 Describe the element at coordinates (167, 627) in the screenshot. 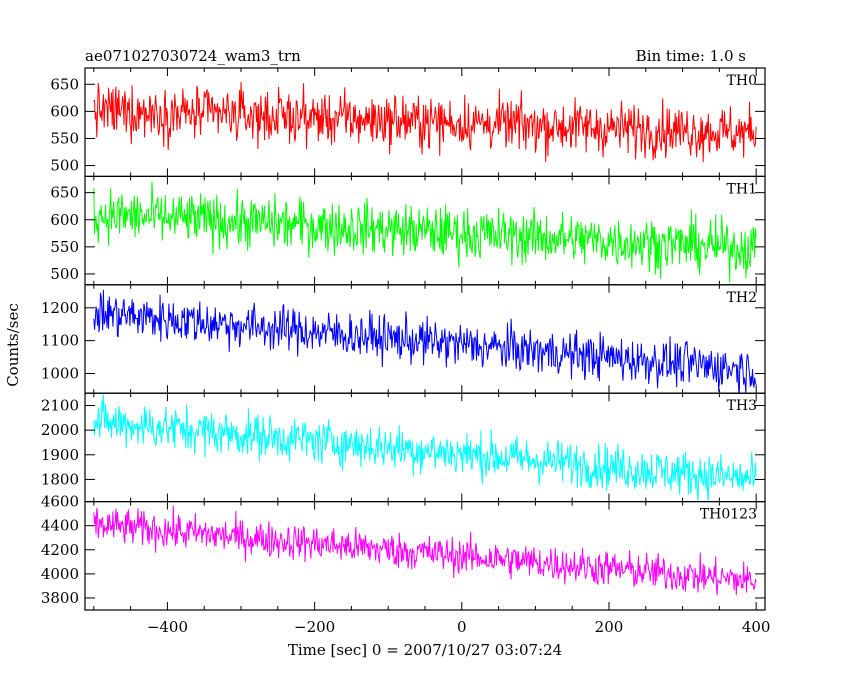

I see `x-tick-label: −400` at that location.